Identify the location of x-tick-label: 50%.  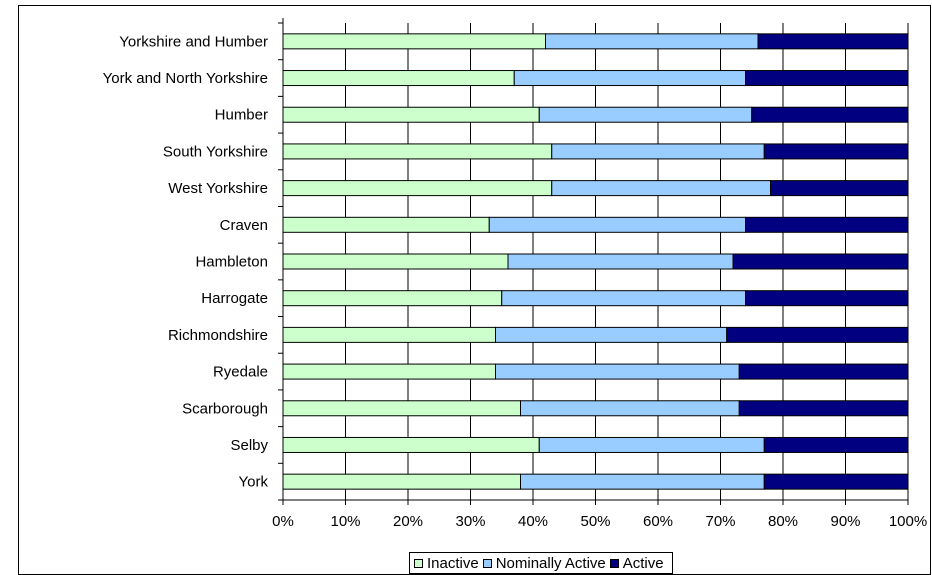
(595, 521).